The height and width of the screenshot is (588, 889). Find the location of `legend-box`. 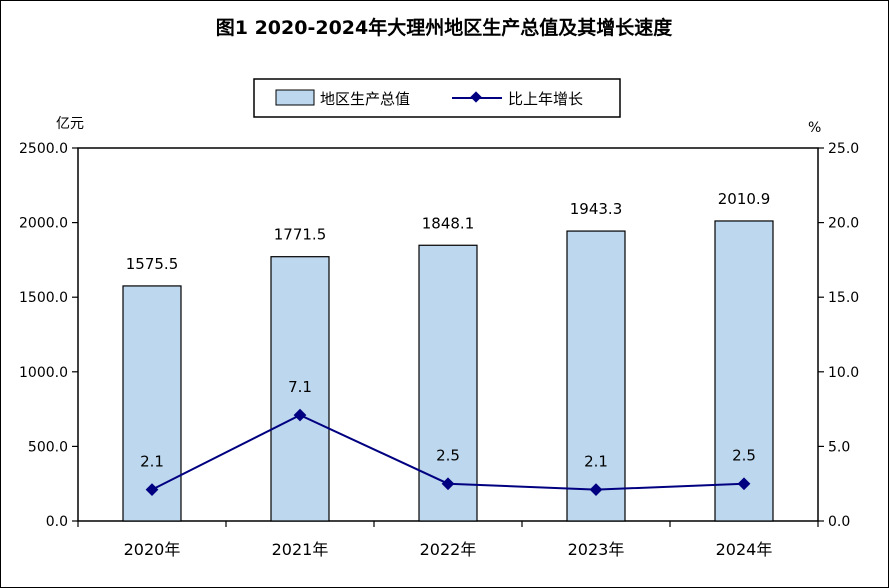

legend-box is located at coordinates (437, 98).